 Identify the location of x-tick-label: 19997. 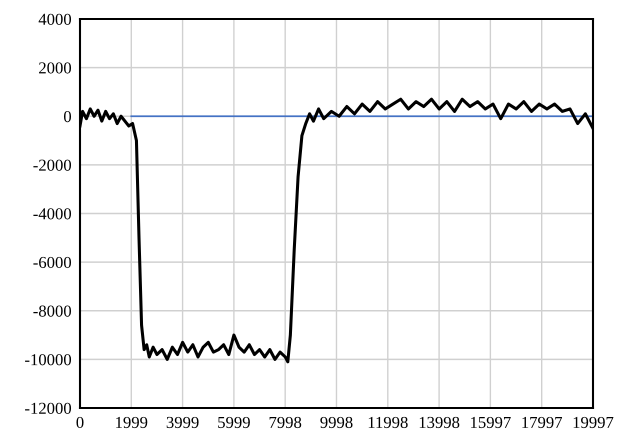
(594, 422).